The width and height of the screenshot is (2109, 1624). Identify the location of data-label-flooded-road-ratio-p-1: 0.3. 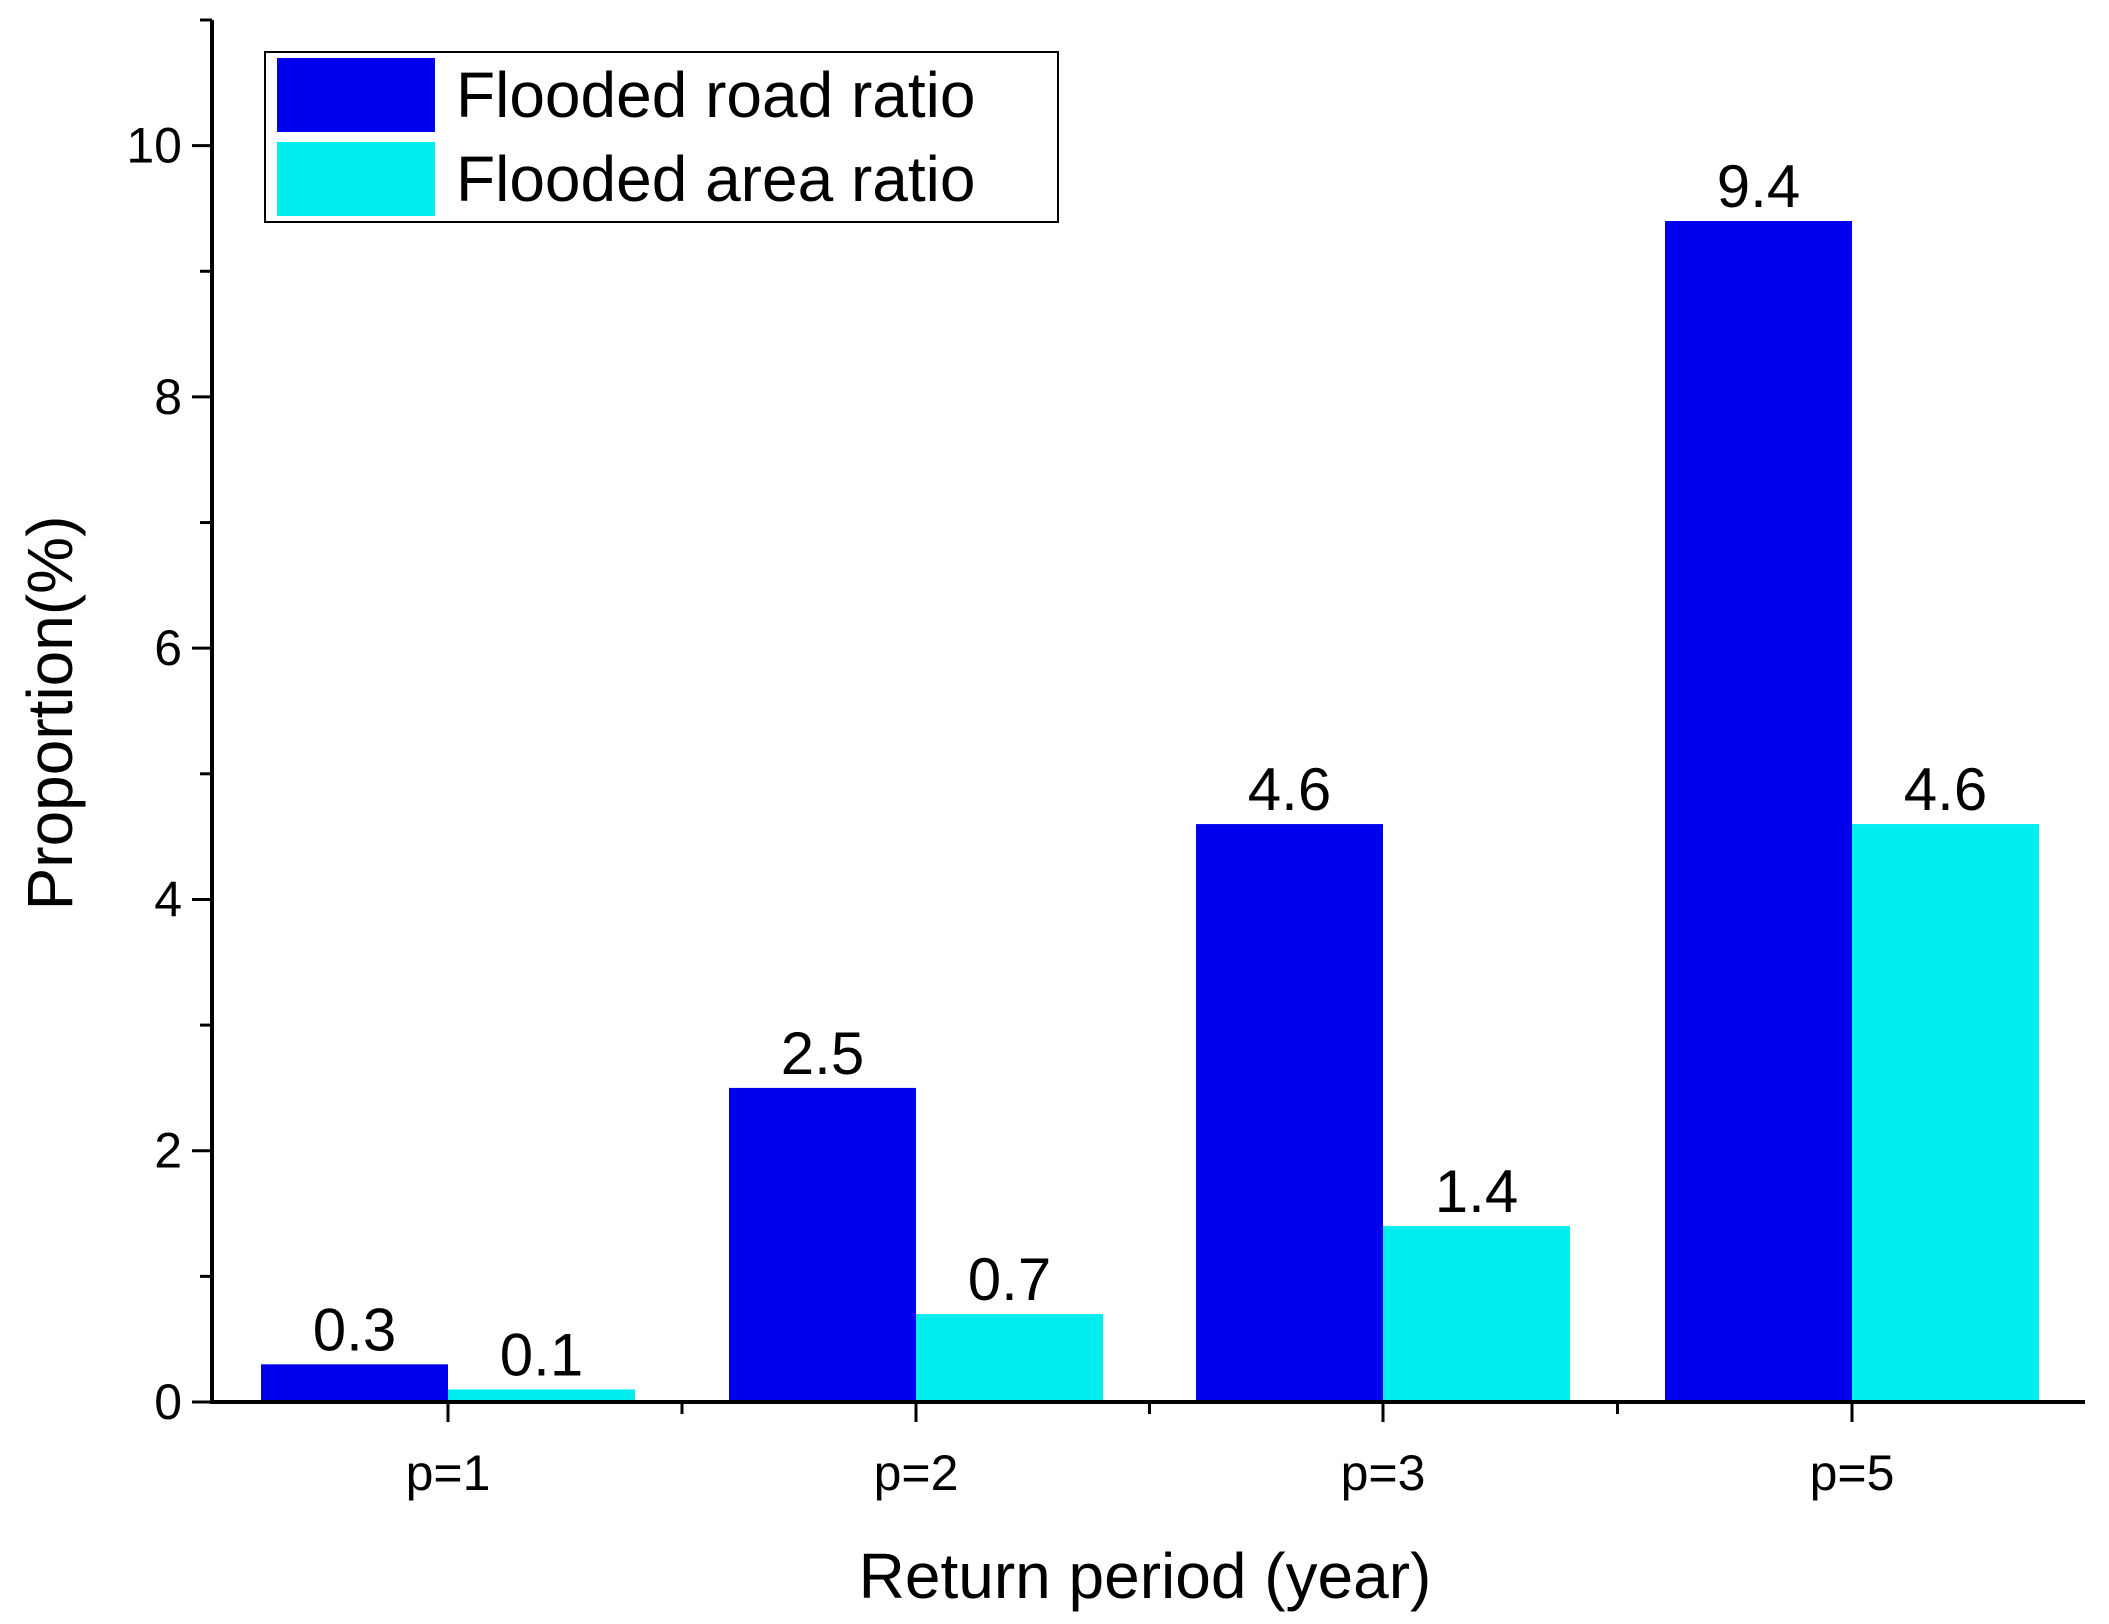
(354, 1329).